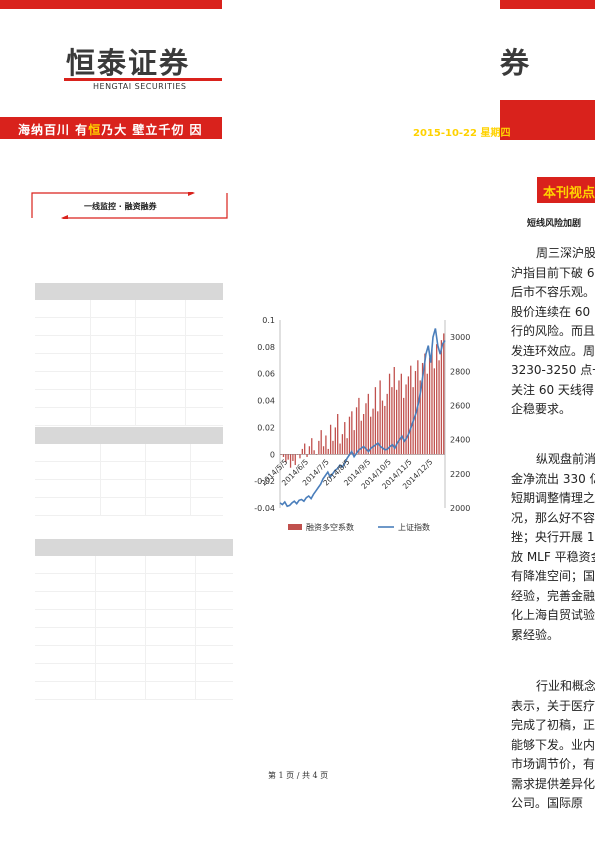  What do you see at coordinates (553, 556) in the screenshot?
I see `paragraph-line: 放 MLF 平稳资金` at bounding box center [553, 556].